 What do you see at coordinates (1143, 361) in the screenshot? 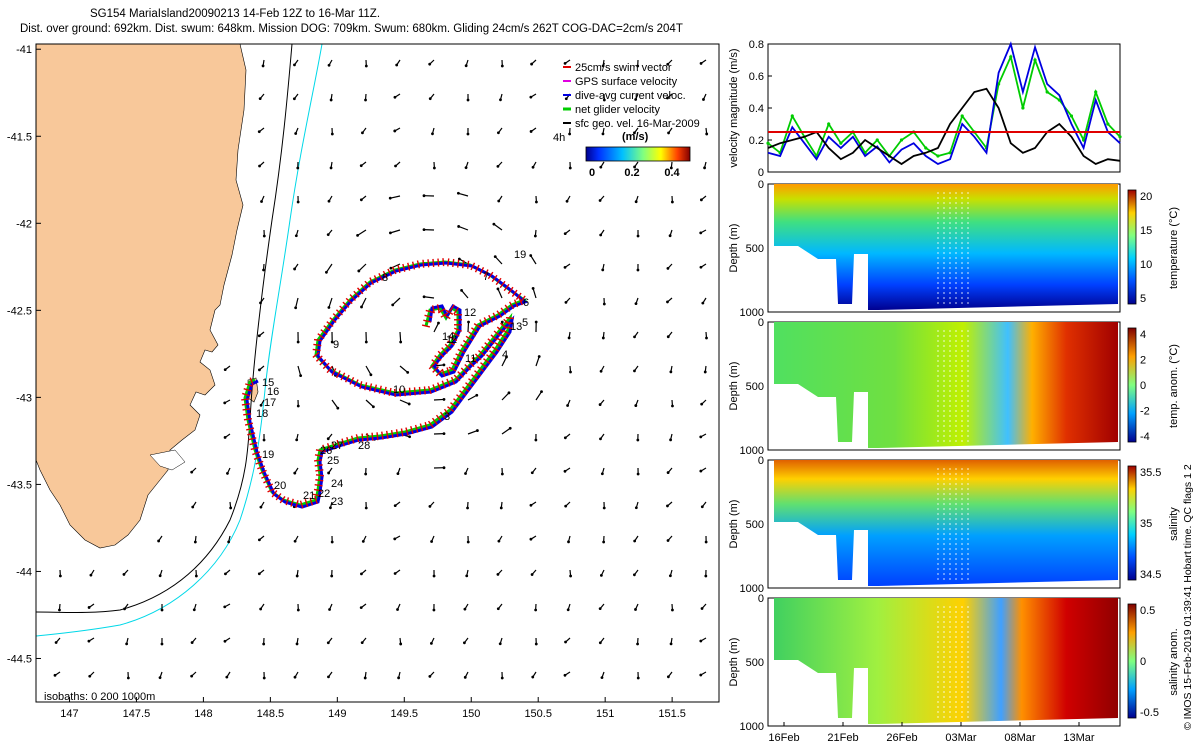
I see `section-cbar-tick: 2` at bounding box center [1143, 361].